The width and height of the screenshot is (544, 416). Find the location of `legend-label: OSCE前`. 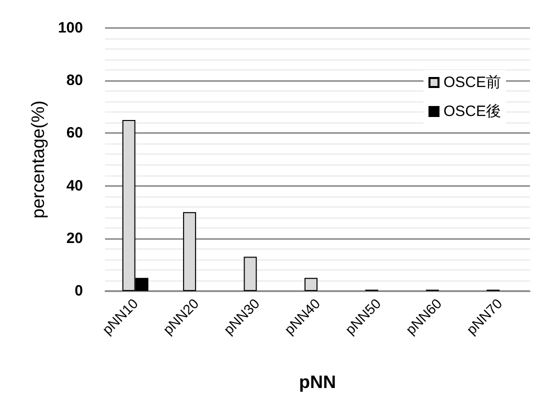

legend-label: OSCE前 is located at coordinates (472, 82).